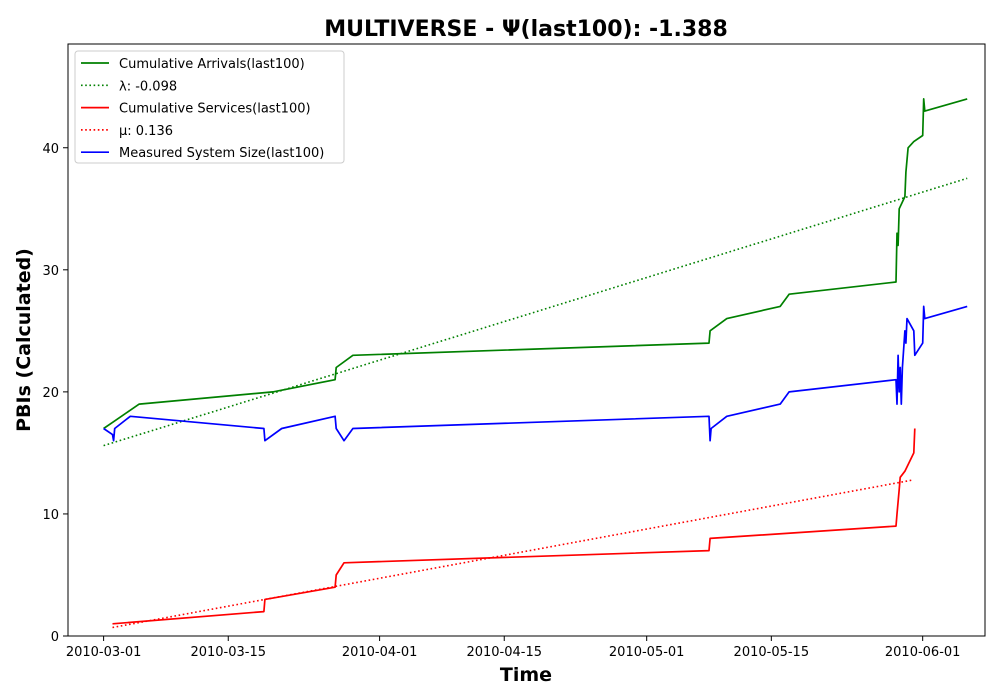 The image size is (1000, 700). Describe the element at coordinates (146, 131) in the screenshot. I see `legend-label: μ: 0.136` at that location.